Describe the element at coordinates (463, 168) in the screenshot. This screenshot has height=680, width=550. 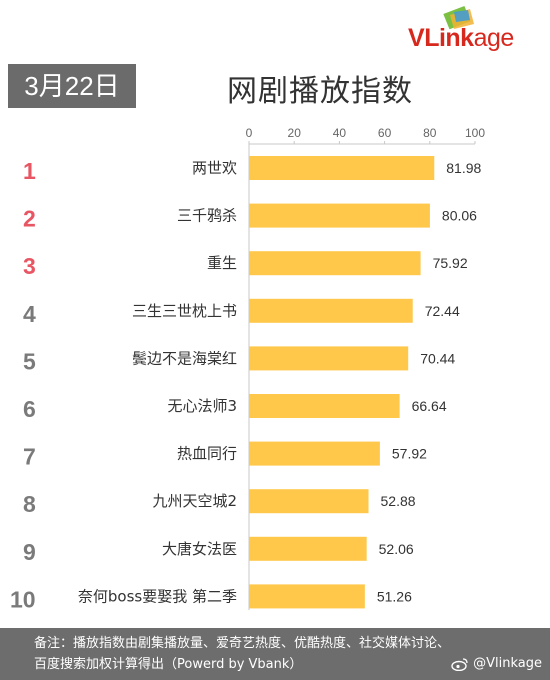
I see `bar-value-label: 81.98` at that location.